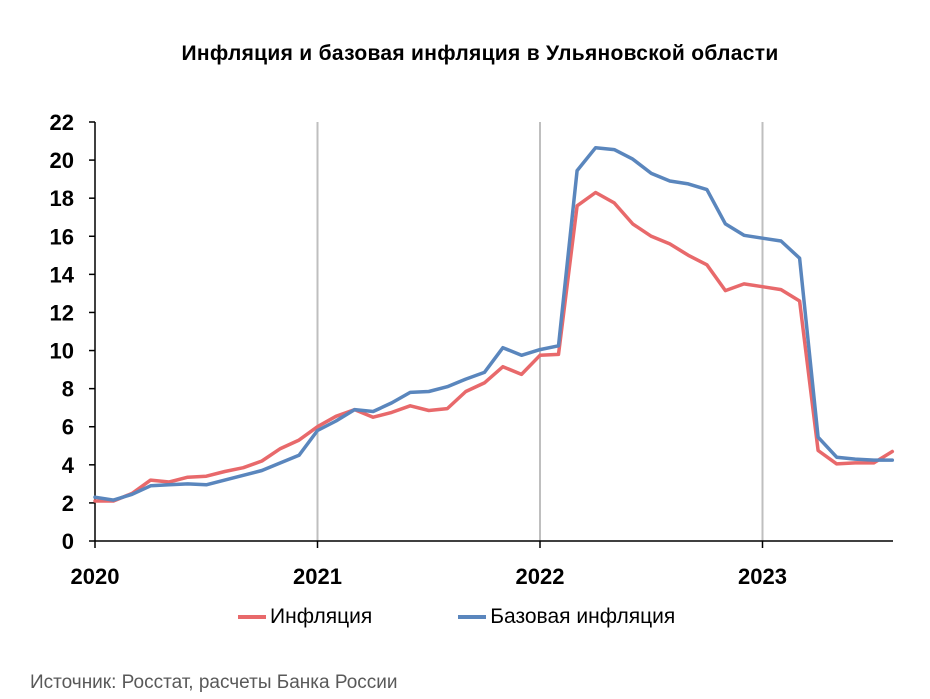 The height and width of the screenshot is (699, 930). I want to click on y-tick-label-16: 16, so click(62, 236).